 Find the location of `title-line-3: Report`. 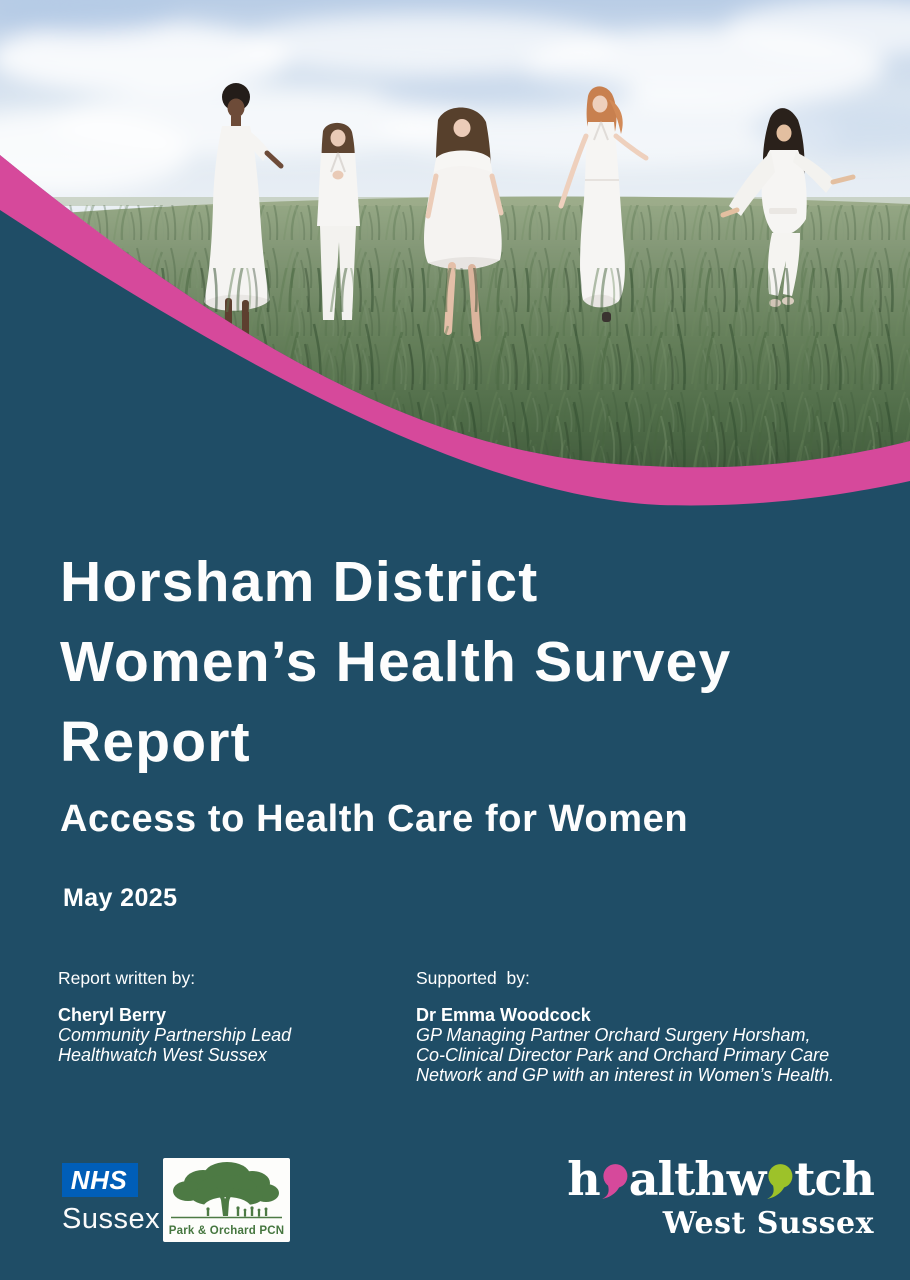

title-line-3: Report is located at coordinates (155, 742).